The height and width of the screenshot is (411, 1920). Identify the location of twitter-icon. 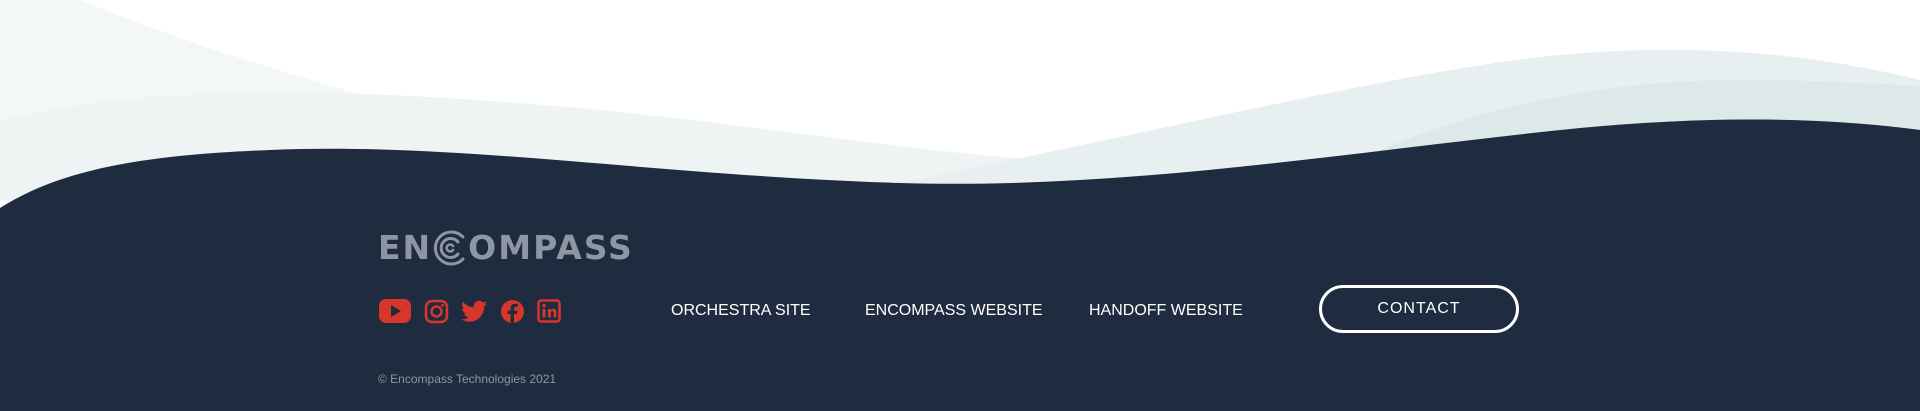
(474, 311).